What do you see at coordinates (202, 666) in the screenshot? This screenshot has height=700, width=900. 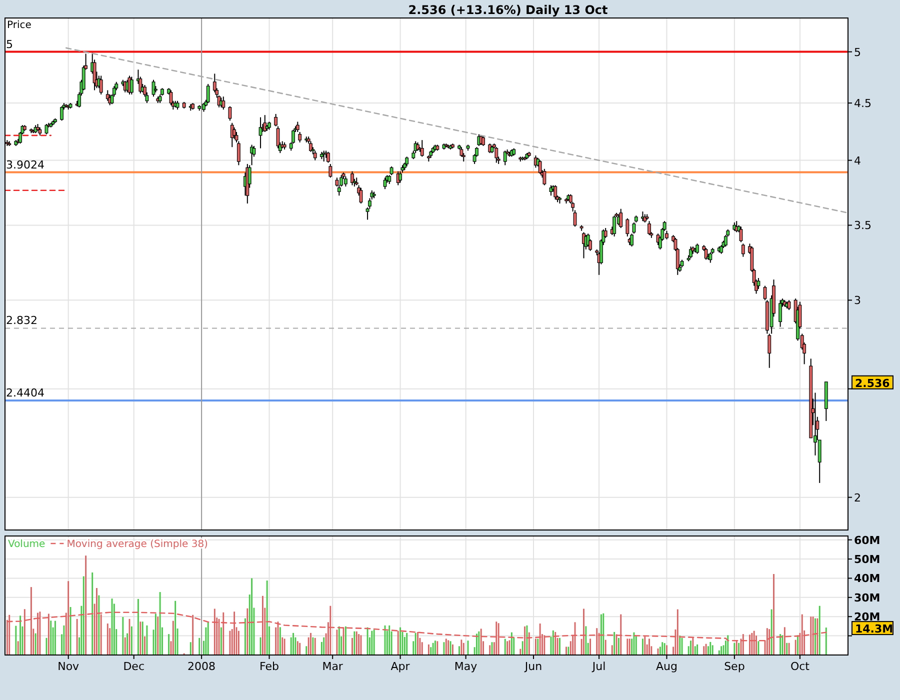 I see `x-tick-label: 2008` at bounding box center [202, 666].